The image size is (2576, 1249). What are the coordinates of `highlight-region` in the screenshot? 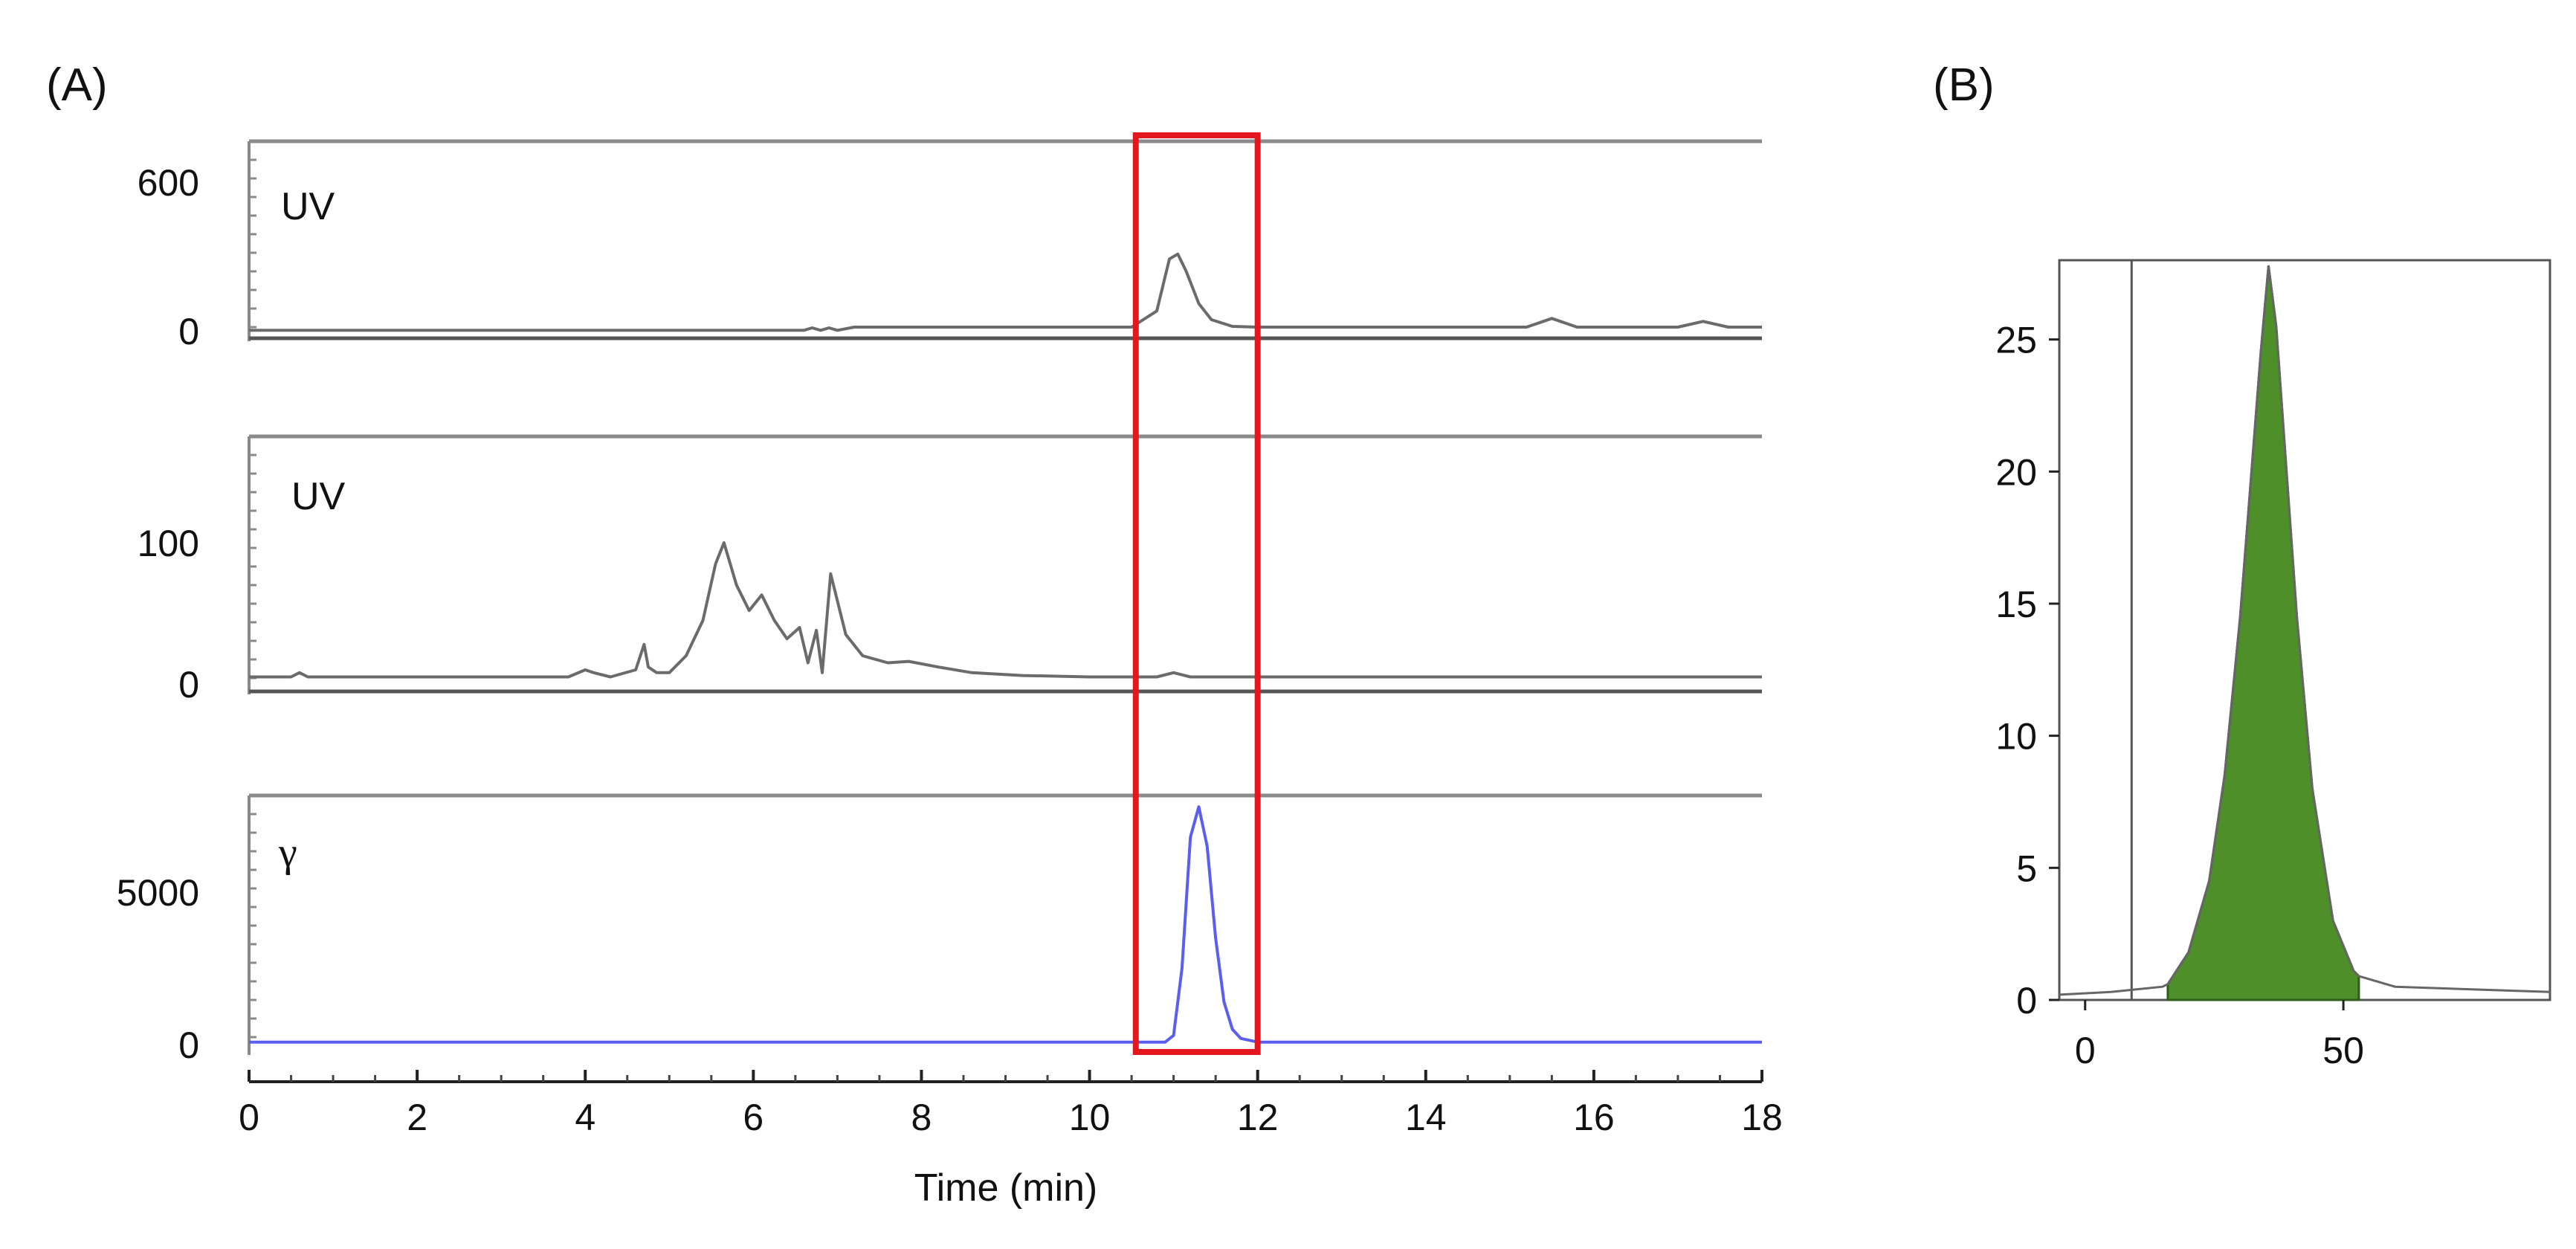 It's located at (1196, 593).